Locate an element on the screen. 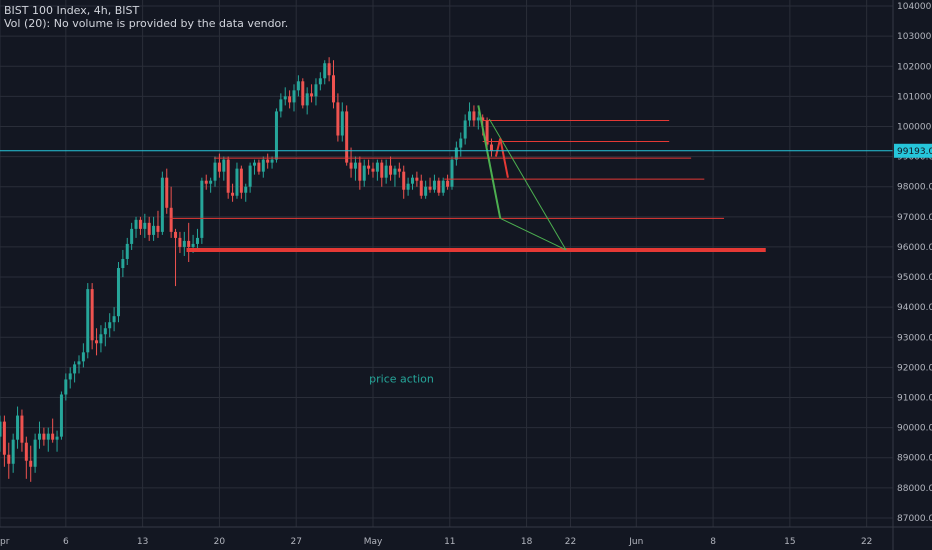 Image resolution: width=932 pixels, height=550 pixels. y-tick-label: 97000.00 is located at coordinates (914, 218).